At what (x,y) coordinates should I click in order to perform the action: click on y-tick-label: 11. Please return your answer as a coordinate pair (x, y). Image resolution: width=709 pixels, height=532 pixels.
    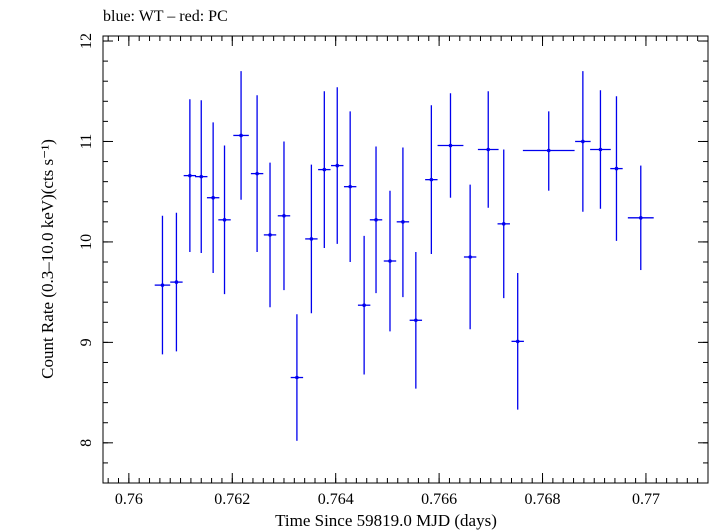
    Looking at the image, I should click on (86, 141).